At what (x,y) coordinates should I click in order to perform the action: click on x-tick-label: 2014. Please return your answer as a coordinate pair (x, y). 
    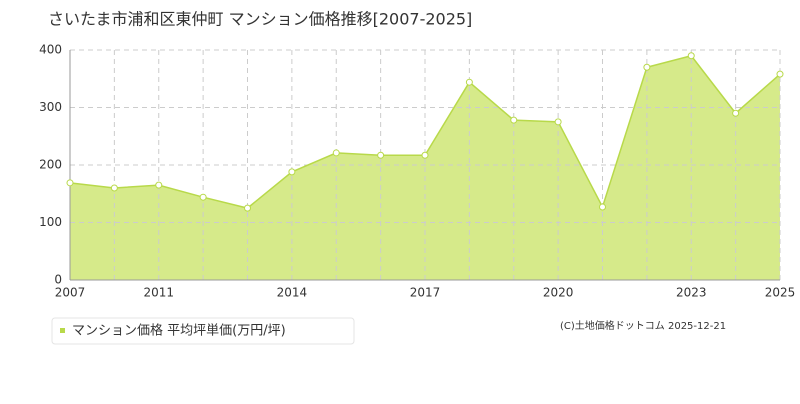
    Looking at the image, I should click on (292, 293).